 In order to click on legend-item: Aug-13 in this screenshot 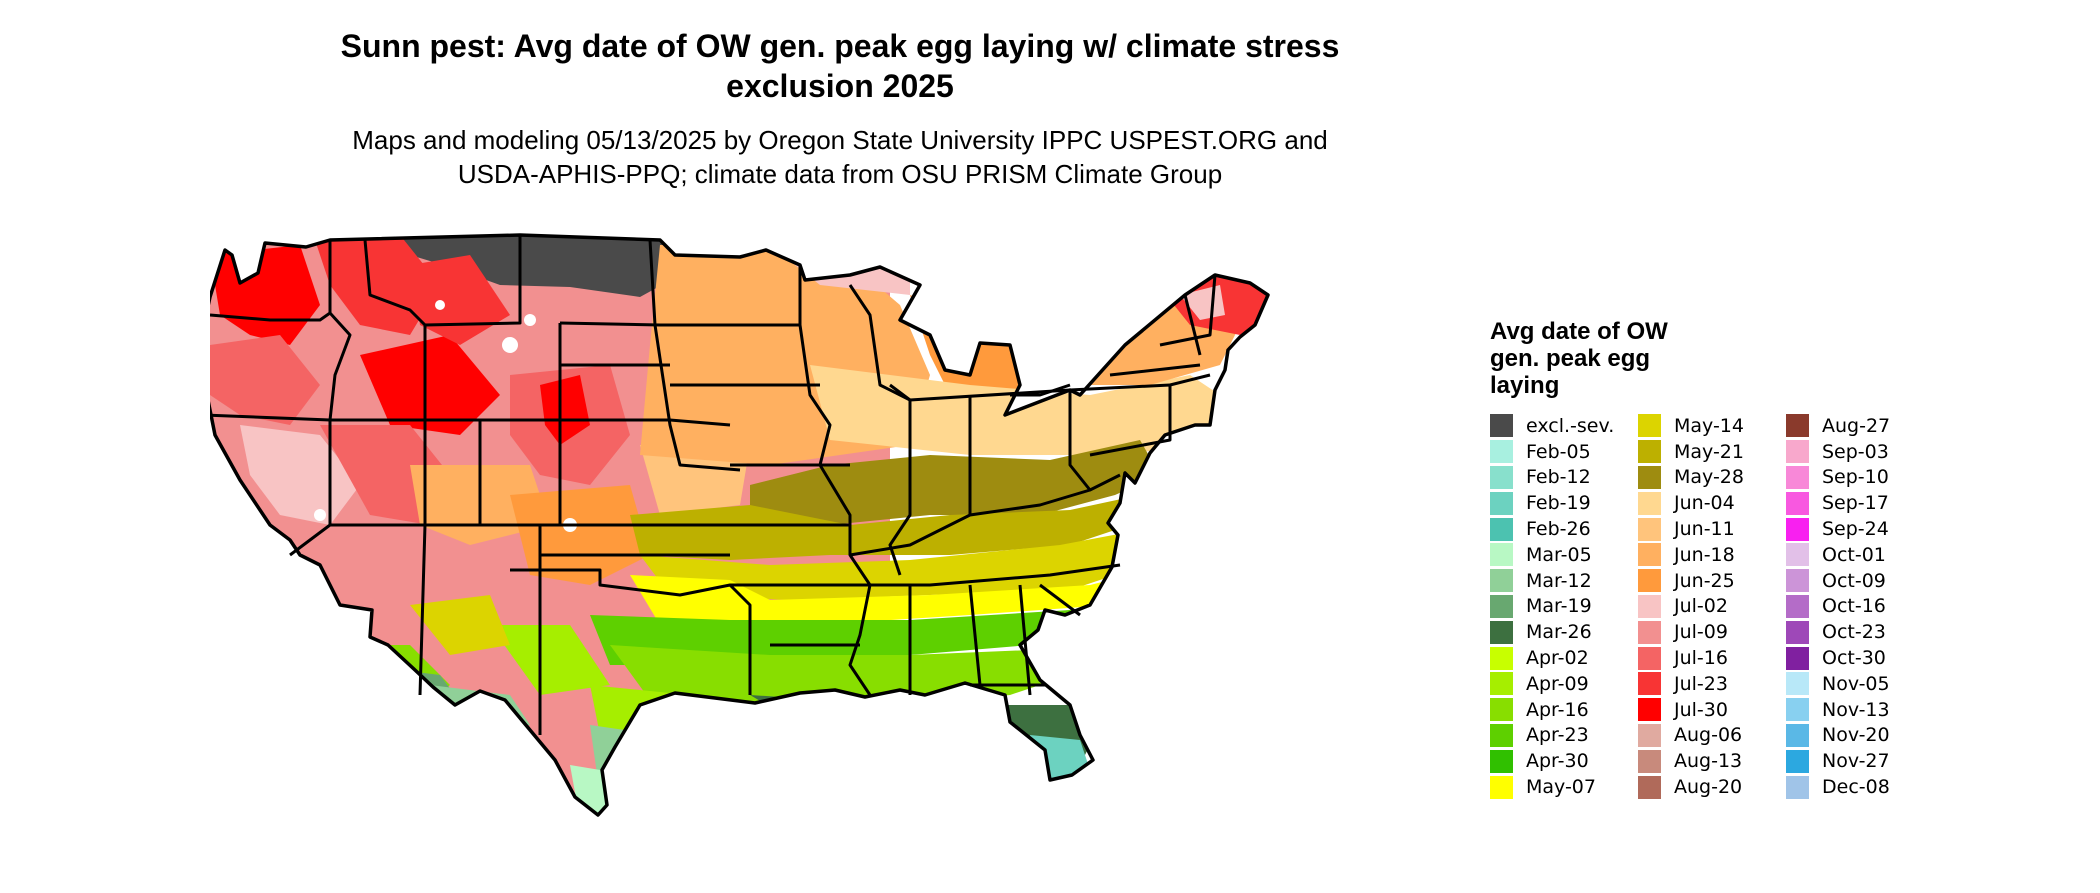, I will do `click(1705, 761)`.